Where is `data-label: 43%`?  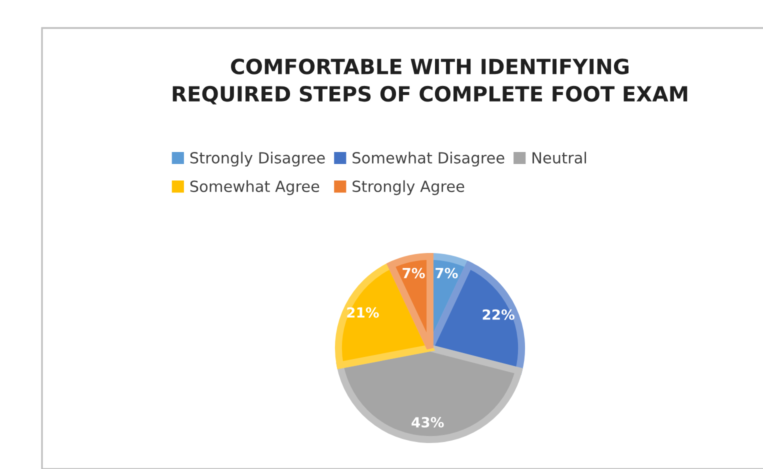
data-label: 43% is located at coordinates (428, 422).